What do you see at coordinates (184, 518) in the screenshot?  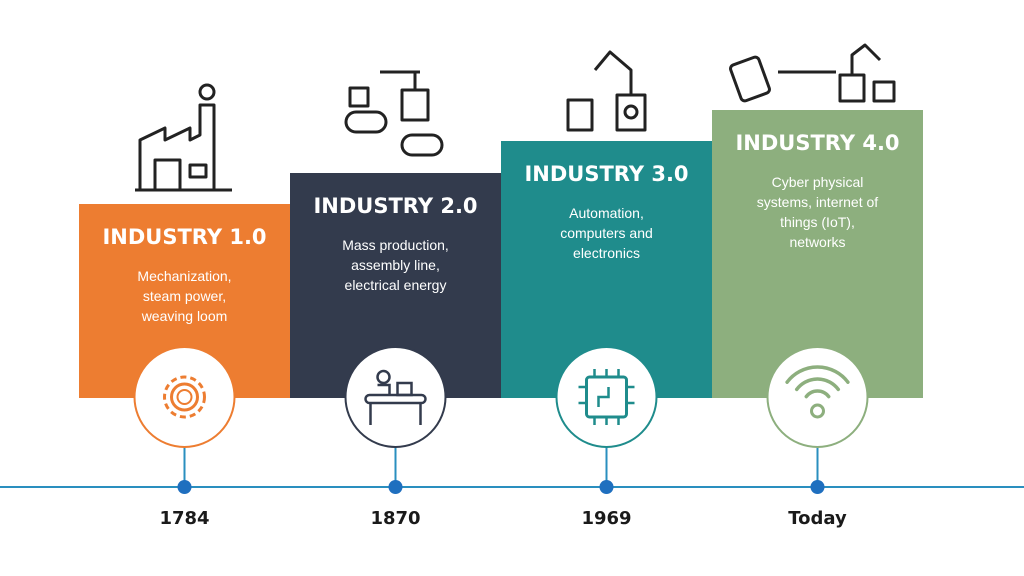 I see `stage-date: 1784` at bounding box center [184, 518].